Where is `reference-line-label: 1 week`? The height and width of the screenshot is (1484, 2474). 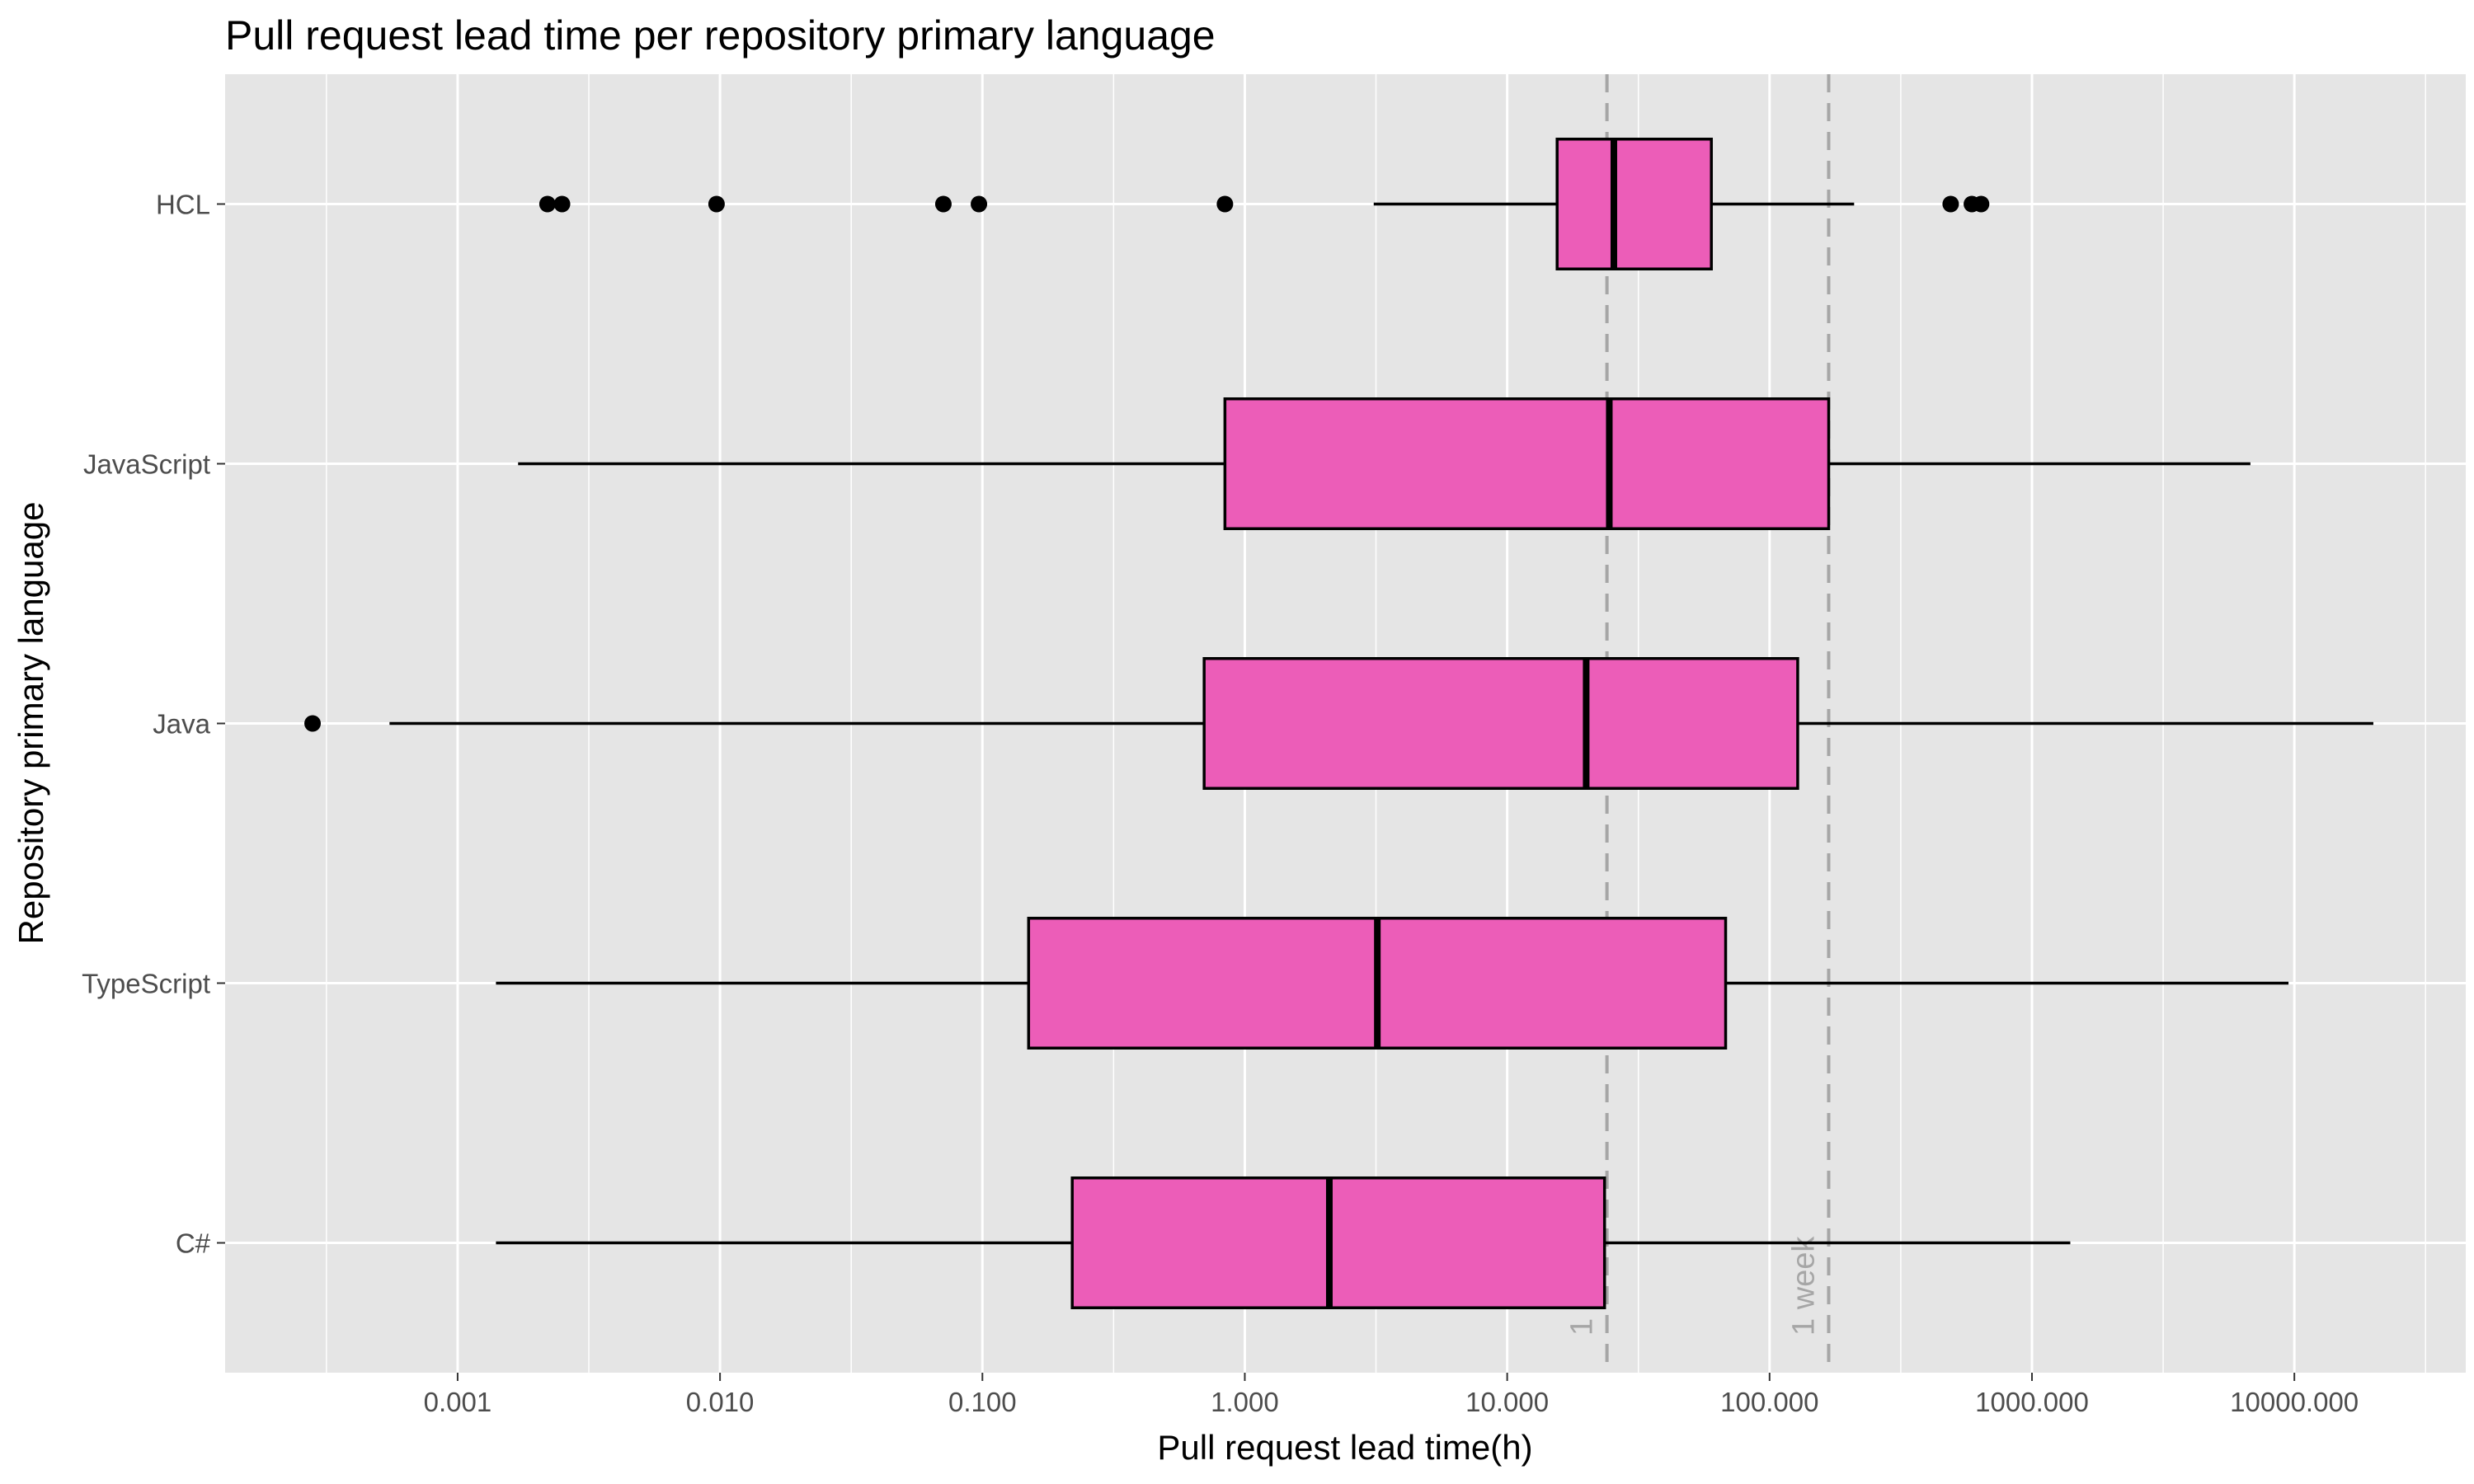
reference-line-label: 1 week is located at coordinates (1803, 1286).